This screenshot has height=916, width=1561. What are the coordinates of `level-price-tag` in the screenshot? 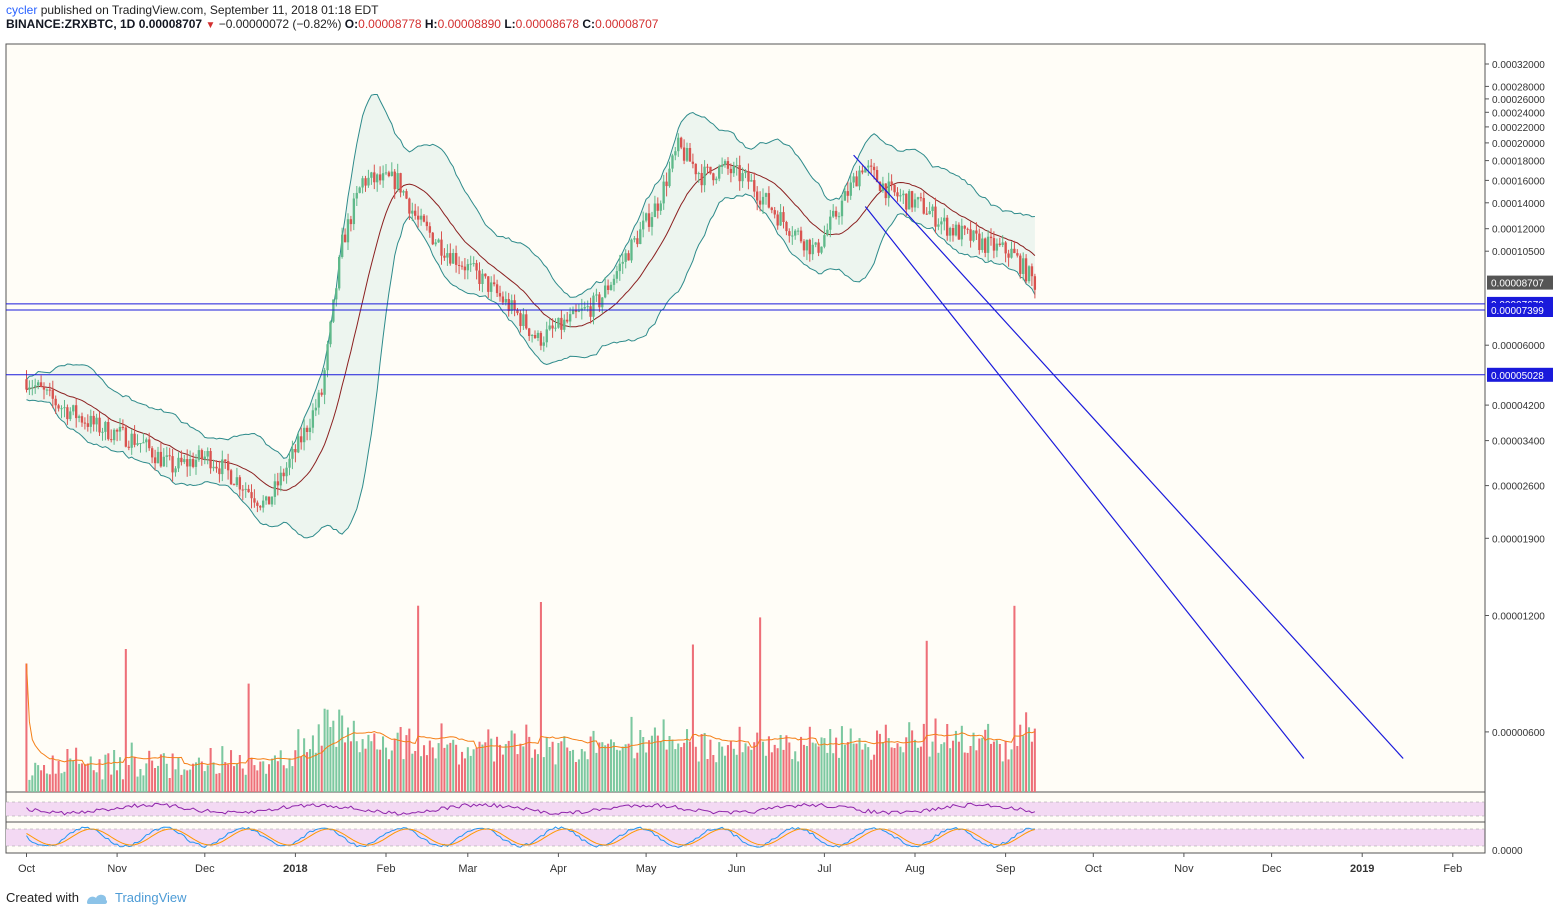 It's located at (1520, 310).